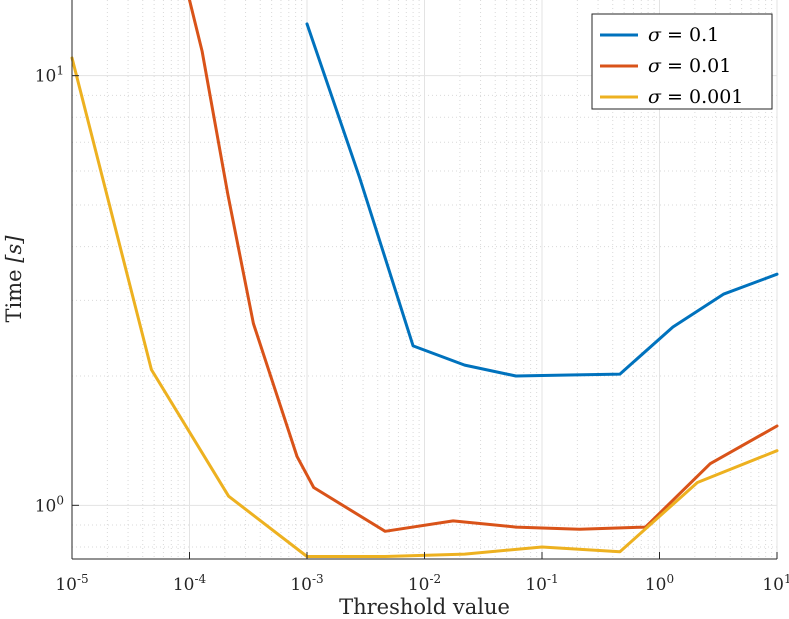 Image resolution: width=789 pixels, height=619 pixels. I want to click on x-tick-exponent: -3, so click(318, 579).